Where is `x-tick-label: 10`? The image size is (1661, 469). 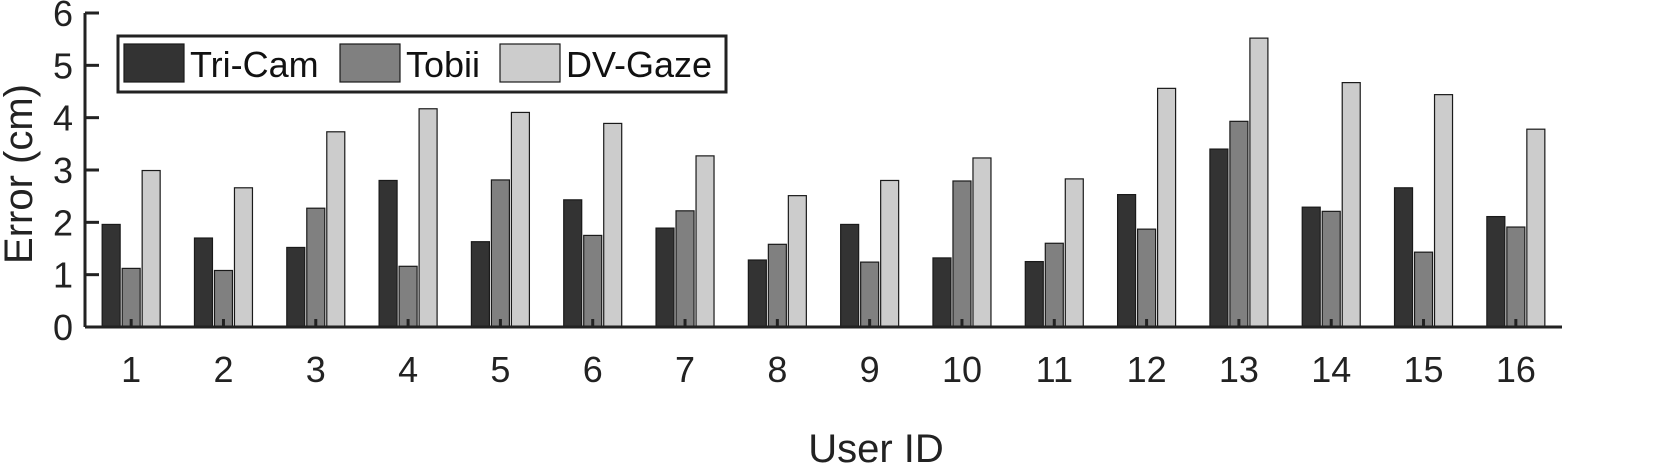 x-tick-label: 10 is located at coordinates (962, 369).